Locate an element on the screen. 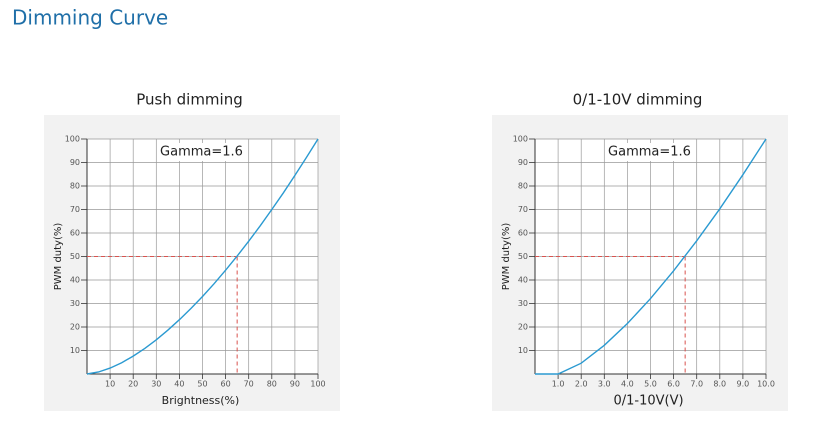 The height and width of the screenshot is (440, 822). page-title: Dimming Curve is located at coordinates (90, 18).